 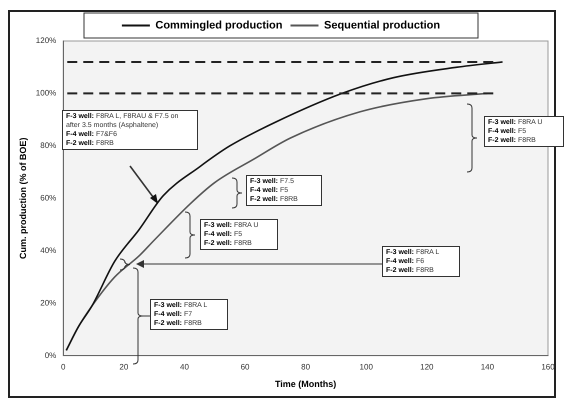 I want to click on y-tick-label: 40%, so click(x=48, y=250).